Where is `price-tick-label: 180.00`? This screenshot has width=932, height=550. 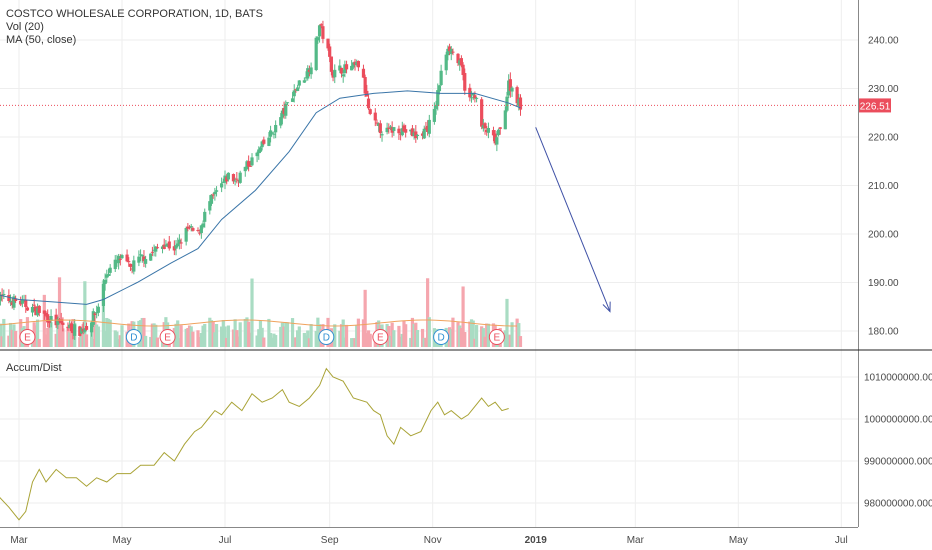
price-tick-label: 180.00 is located at coordinates (883, 332).